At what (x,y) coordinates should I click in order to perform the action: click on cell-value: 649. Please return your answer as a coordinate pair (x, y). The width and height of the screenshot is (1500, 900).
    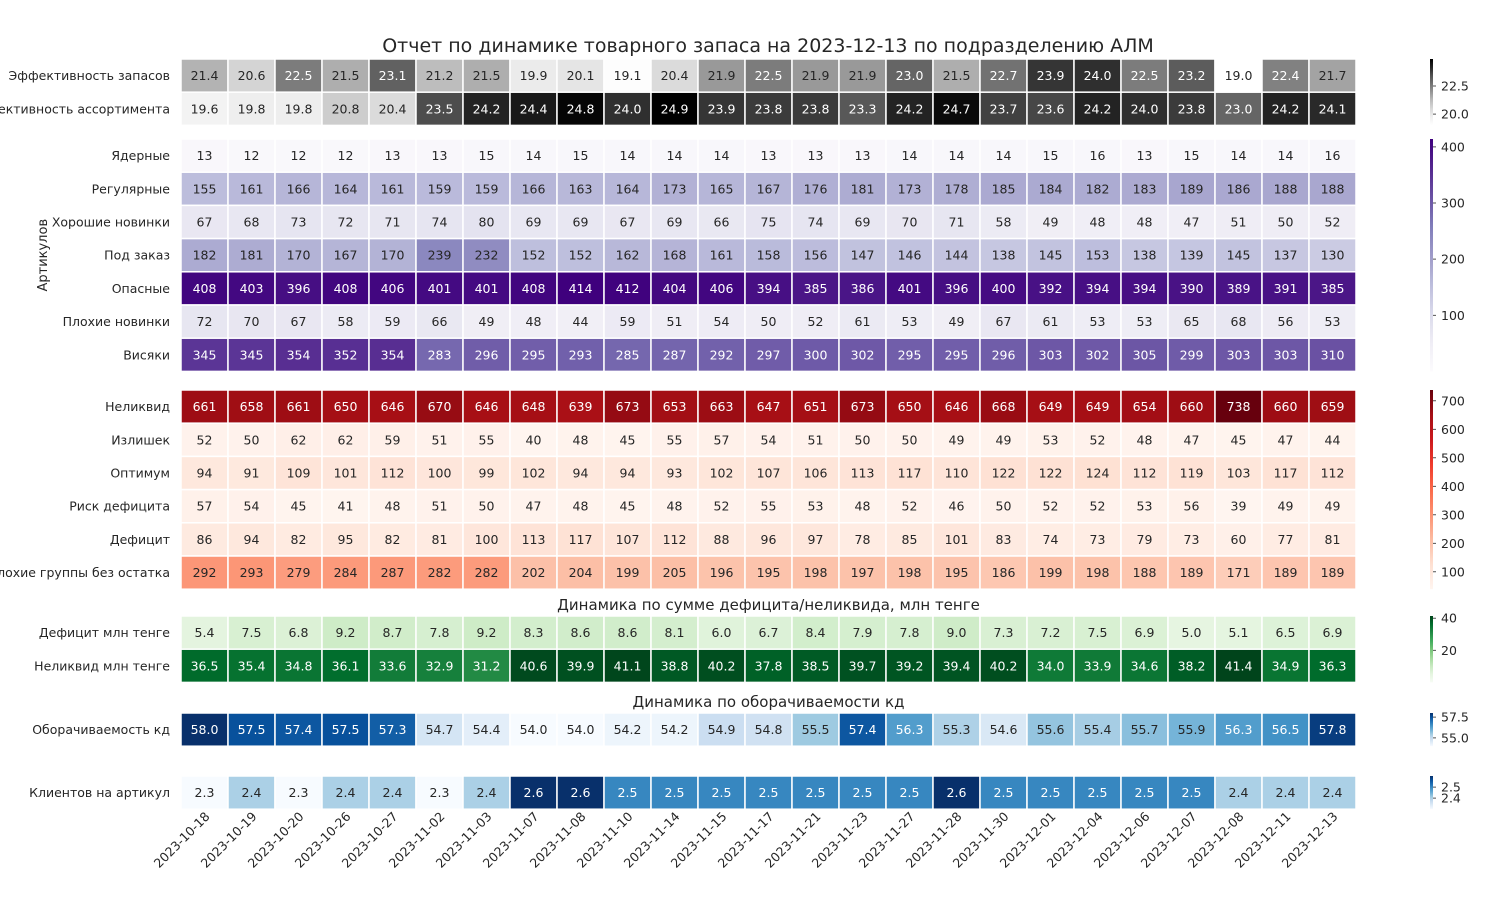
    Looking at the image, I should click on (1051, 406).